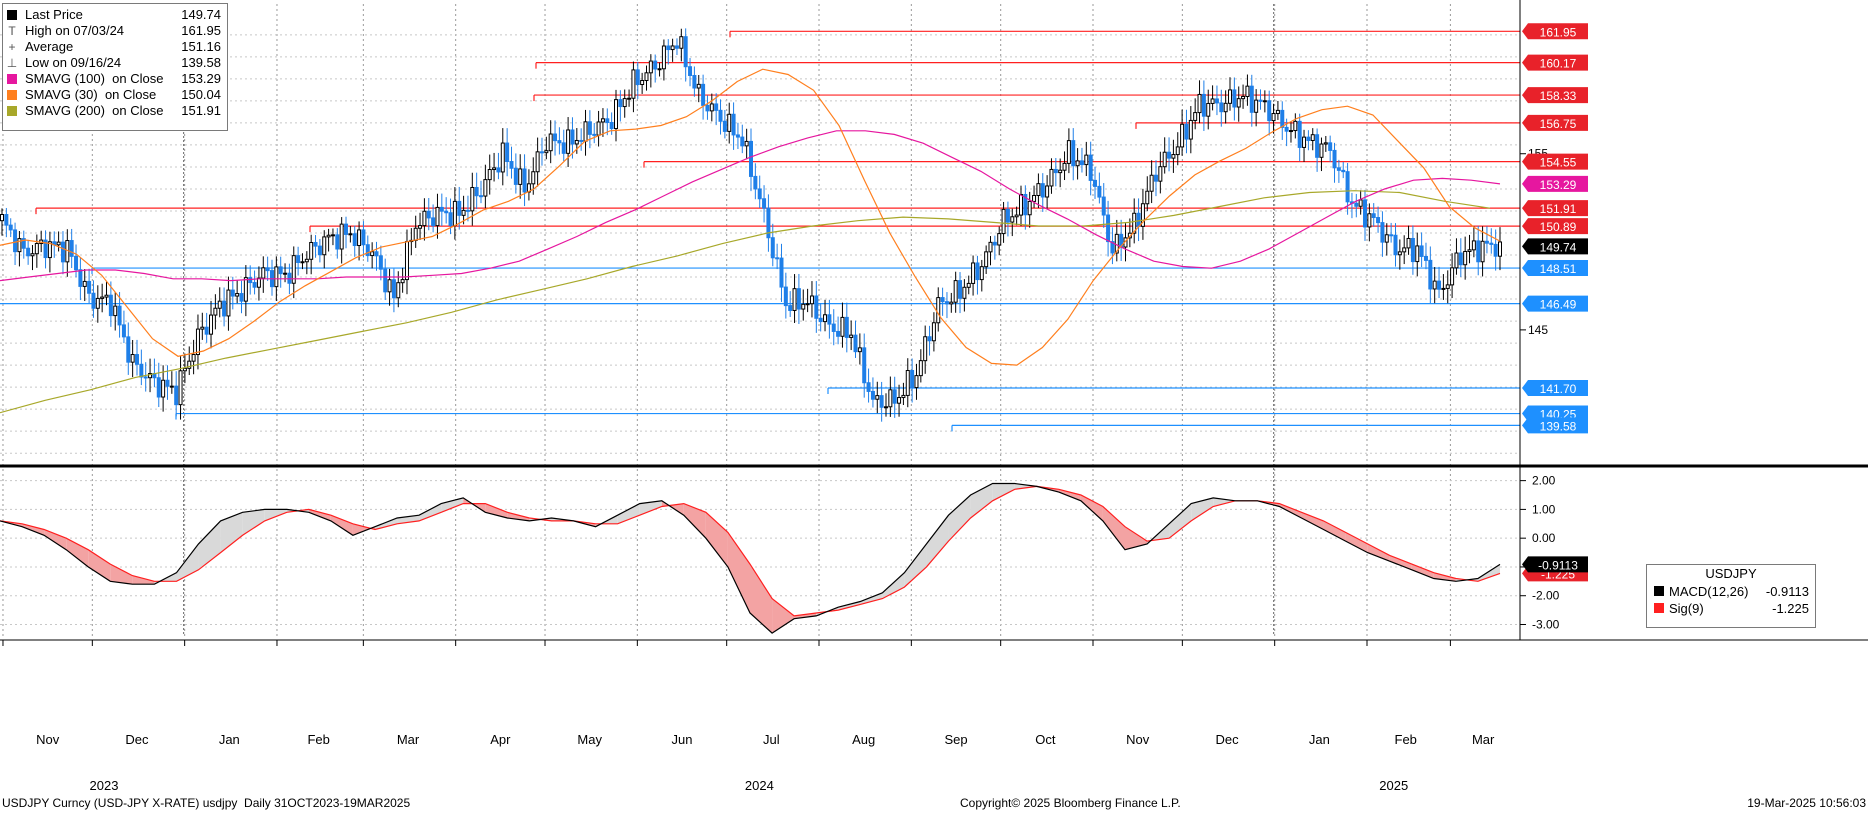 Image resolution: width=1868 pixels, height=814 pixels. Describe the element at coordinates (91, 94) in the screenshot. I see `legend-label: SMAVG (30) on Close` at that location.